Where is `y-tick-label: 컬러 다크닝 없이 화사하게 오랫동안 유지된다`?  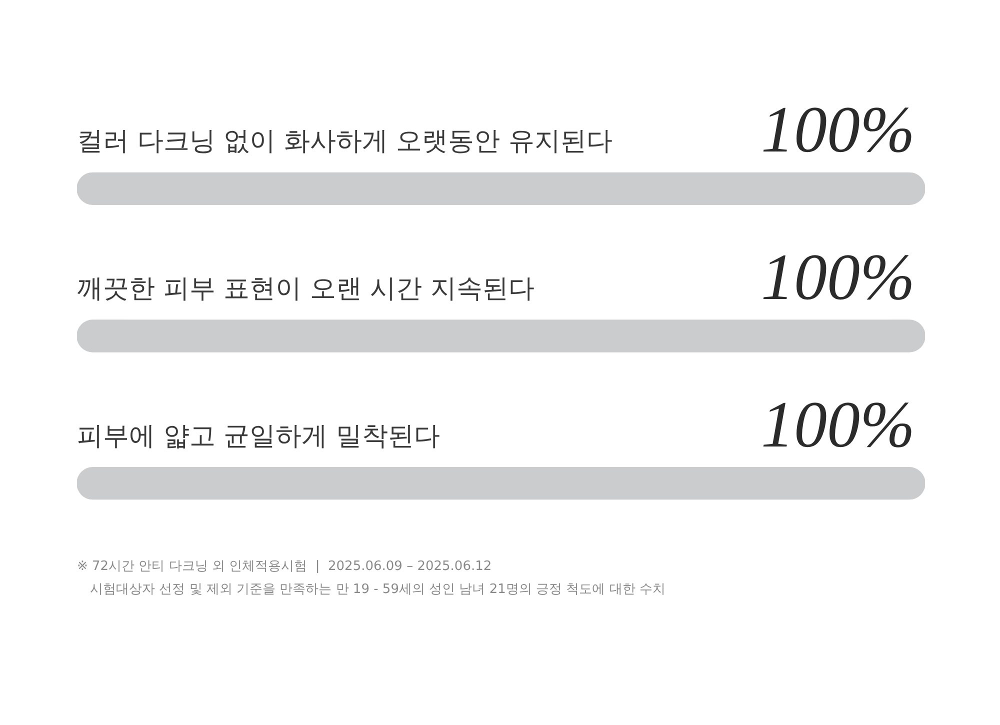
y-tick-label: 컬러 다크닝 없이 화사하게 오랫동안 유지된다 is located at coordinates (344, 141).